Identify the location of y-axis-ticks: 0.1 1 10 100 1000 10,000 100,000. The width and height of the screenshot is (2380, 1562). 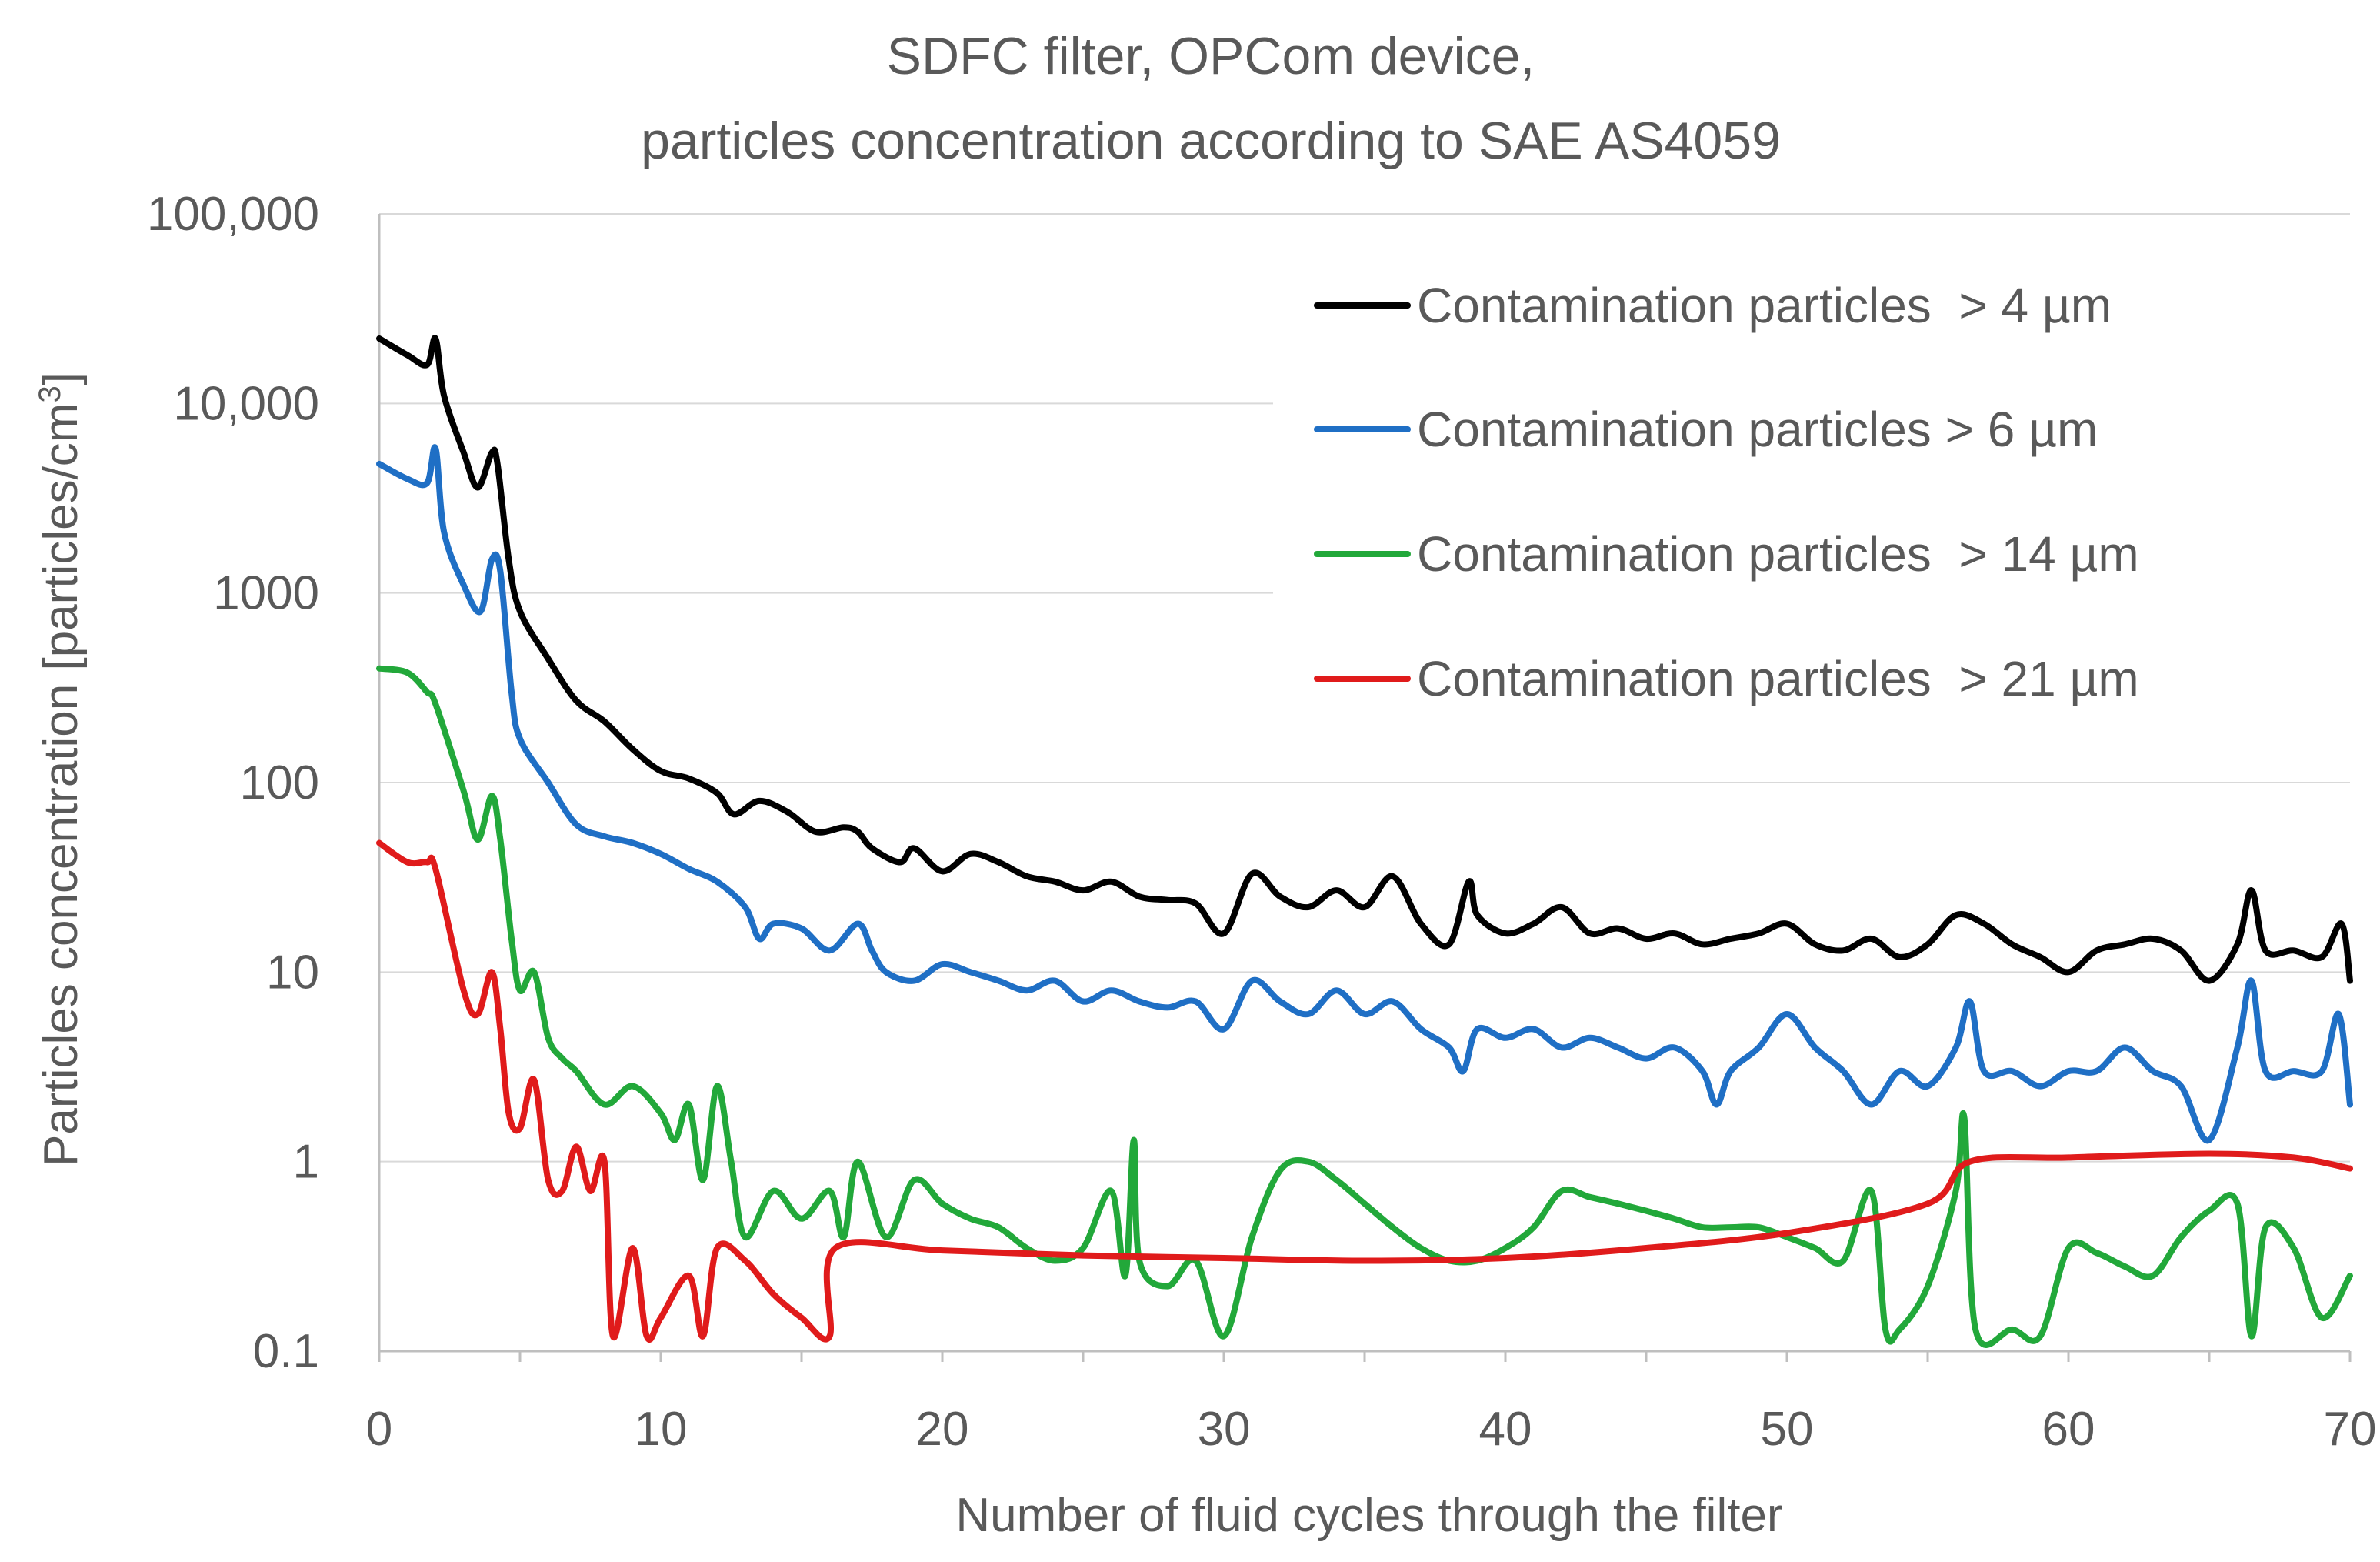
(233, 783).